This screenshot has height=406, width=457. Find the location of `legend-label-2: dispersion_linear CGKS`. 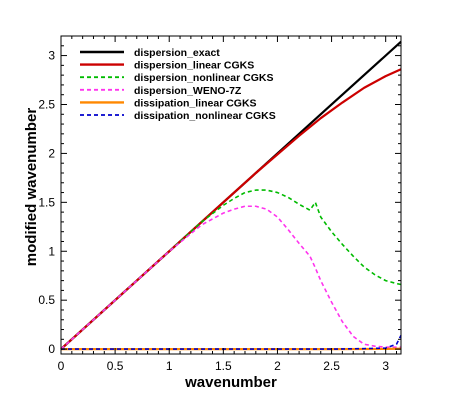

legend-label-2: dispersion_linear CGKS is located at coordinates (194, 66).